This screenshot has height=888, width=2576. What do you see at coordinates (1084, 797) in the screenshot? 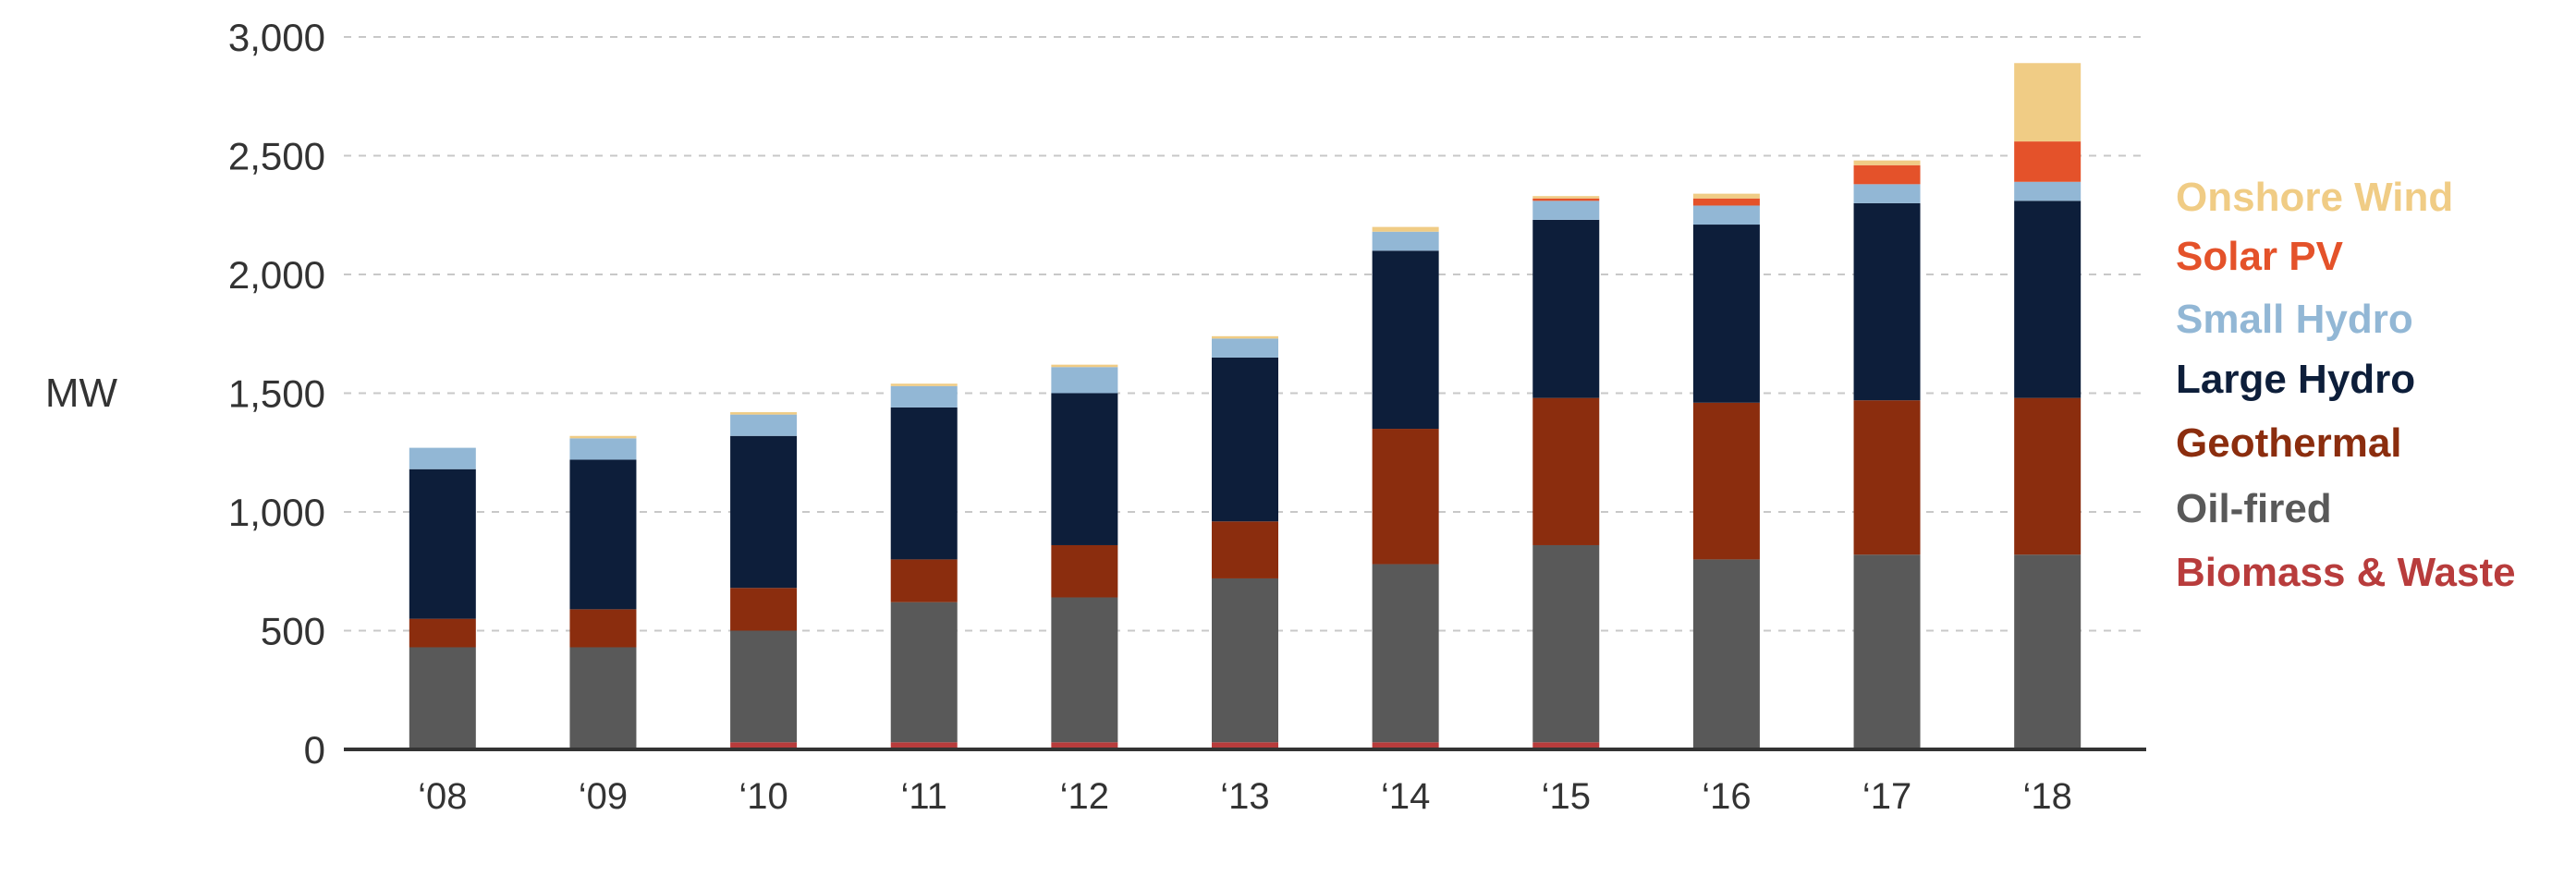
I see `x-tick-label: ‘12` at bounding box center [1084, 797].